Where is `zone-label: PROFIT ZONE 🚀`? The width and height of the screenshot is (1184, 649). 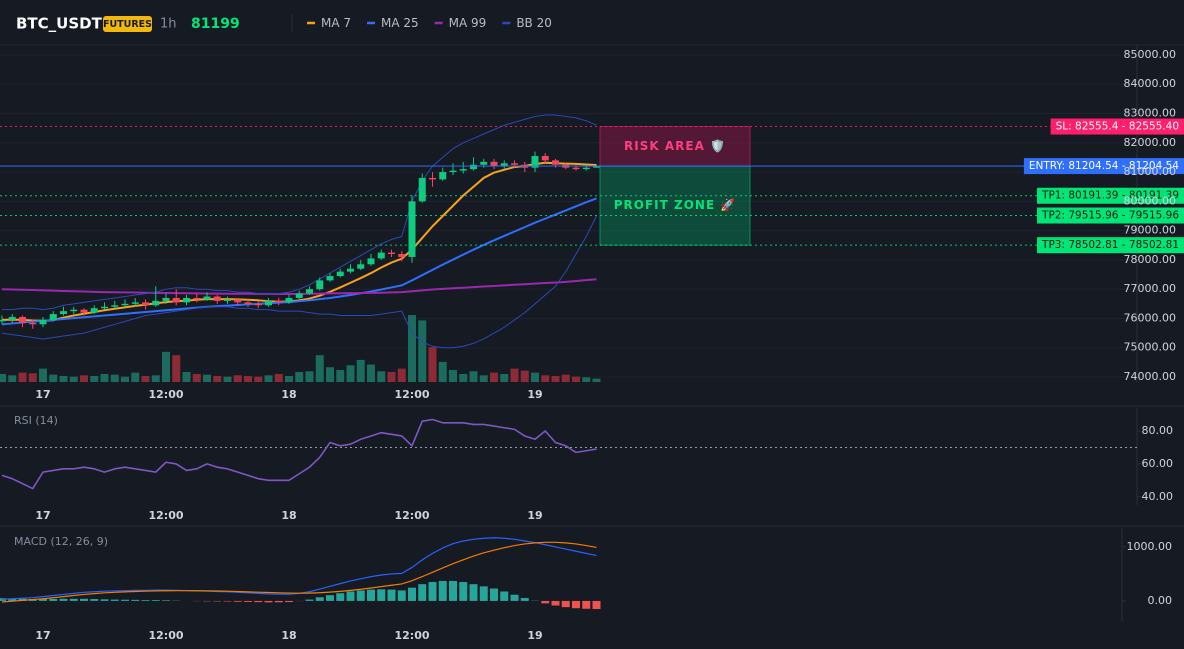 zone-label: PROFIT ZONE 🚀 is located at coordinates (675, 205).